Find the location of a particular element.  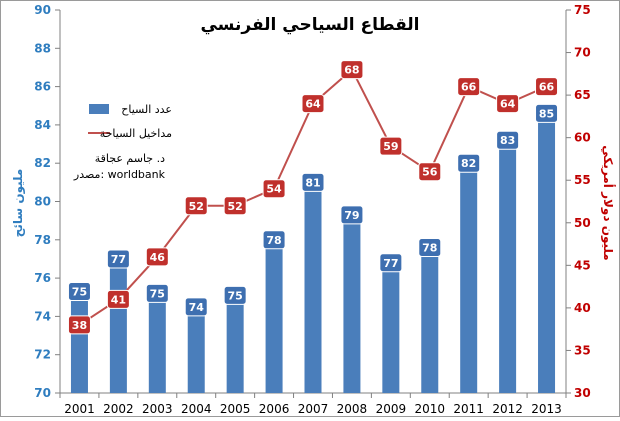

line-point-label: 38 is located at coordinates (79, 325).